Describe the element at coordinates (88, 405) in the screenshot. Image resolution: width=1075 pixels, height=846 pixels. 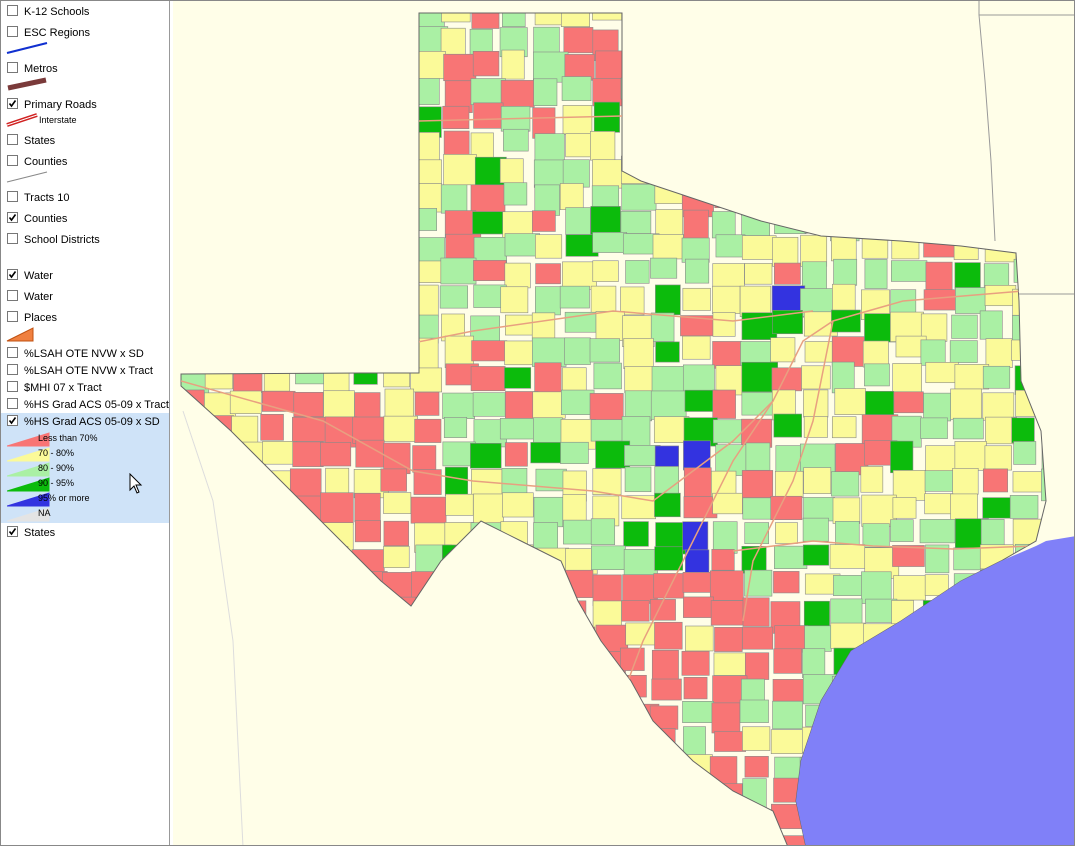
I see `layer-row: %HS Grad ACS 05-09 x Tract` at that location.